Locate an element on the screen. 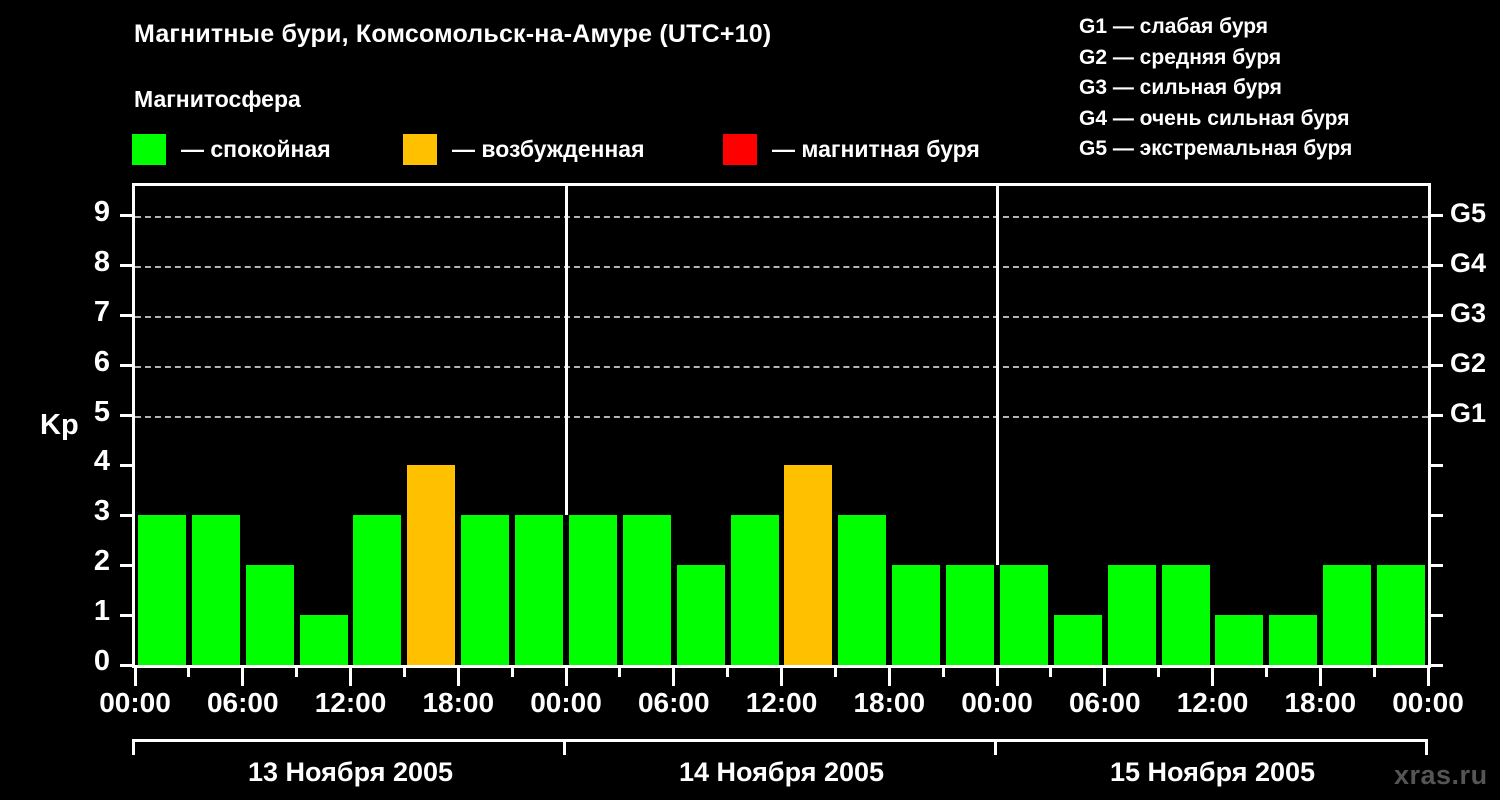 This screenshot has height=800, width=1500. y-tick-label-4: 4 is located at coordinates (101, 461).